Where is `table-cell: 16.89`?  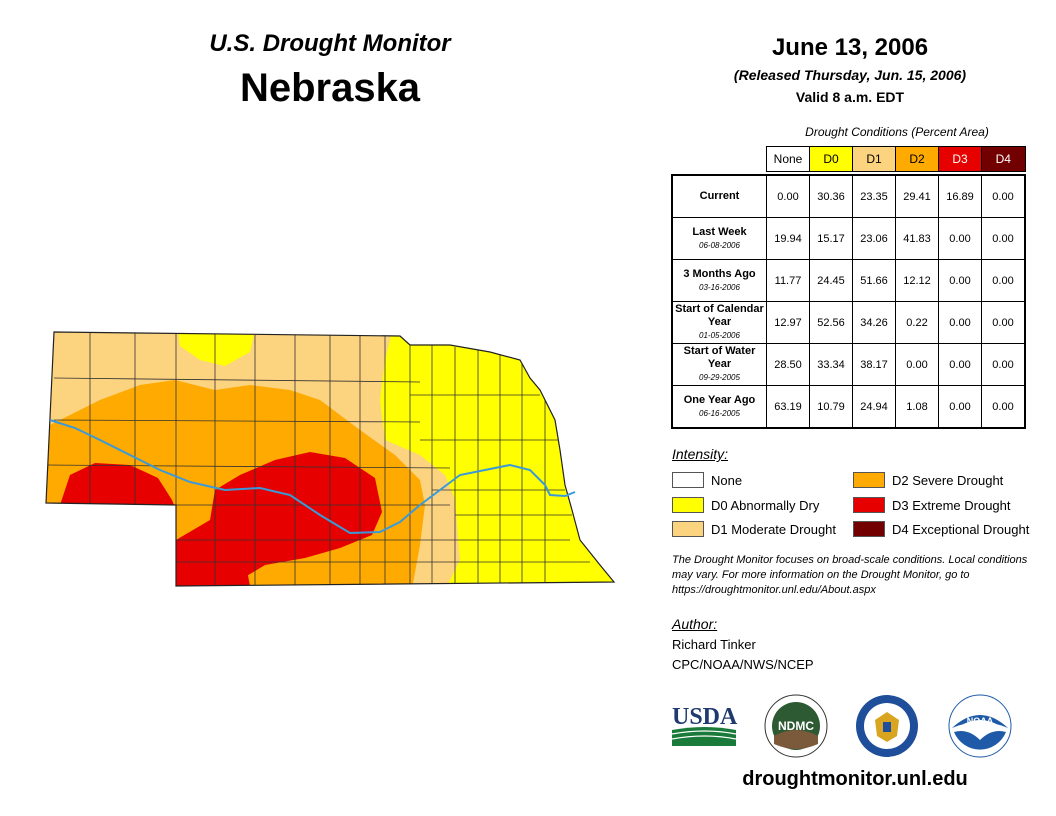
table-cell: 16.89 is located at coordinates (960, 196).